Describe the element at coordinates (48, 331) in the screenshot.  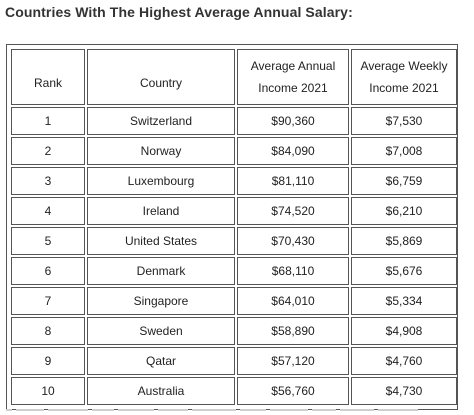
I see `cell-rank: 8` at that location.